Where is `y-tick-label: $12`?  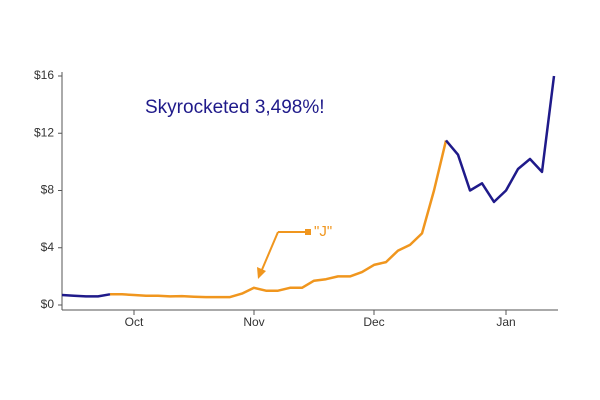 y-tick-label: $12 is located at coordinates (44, 132).